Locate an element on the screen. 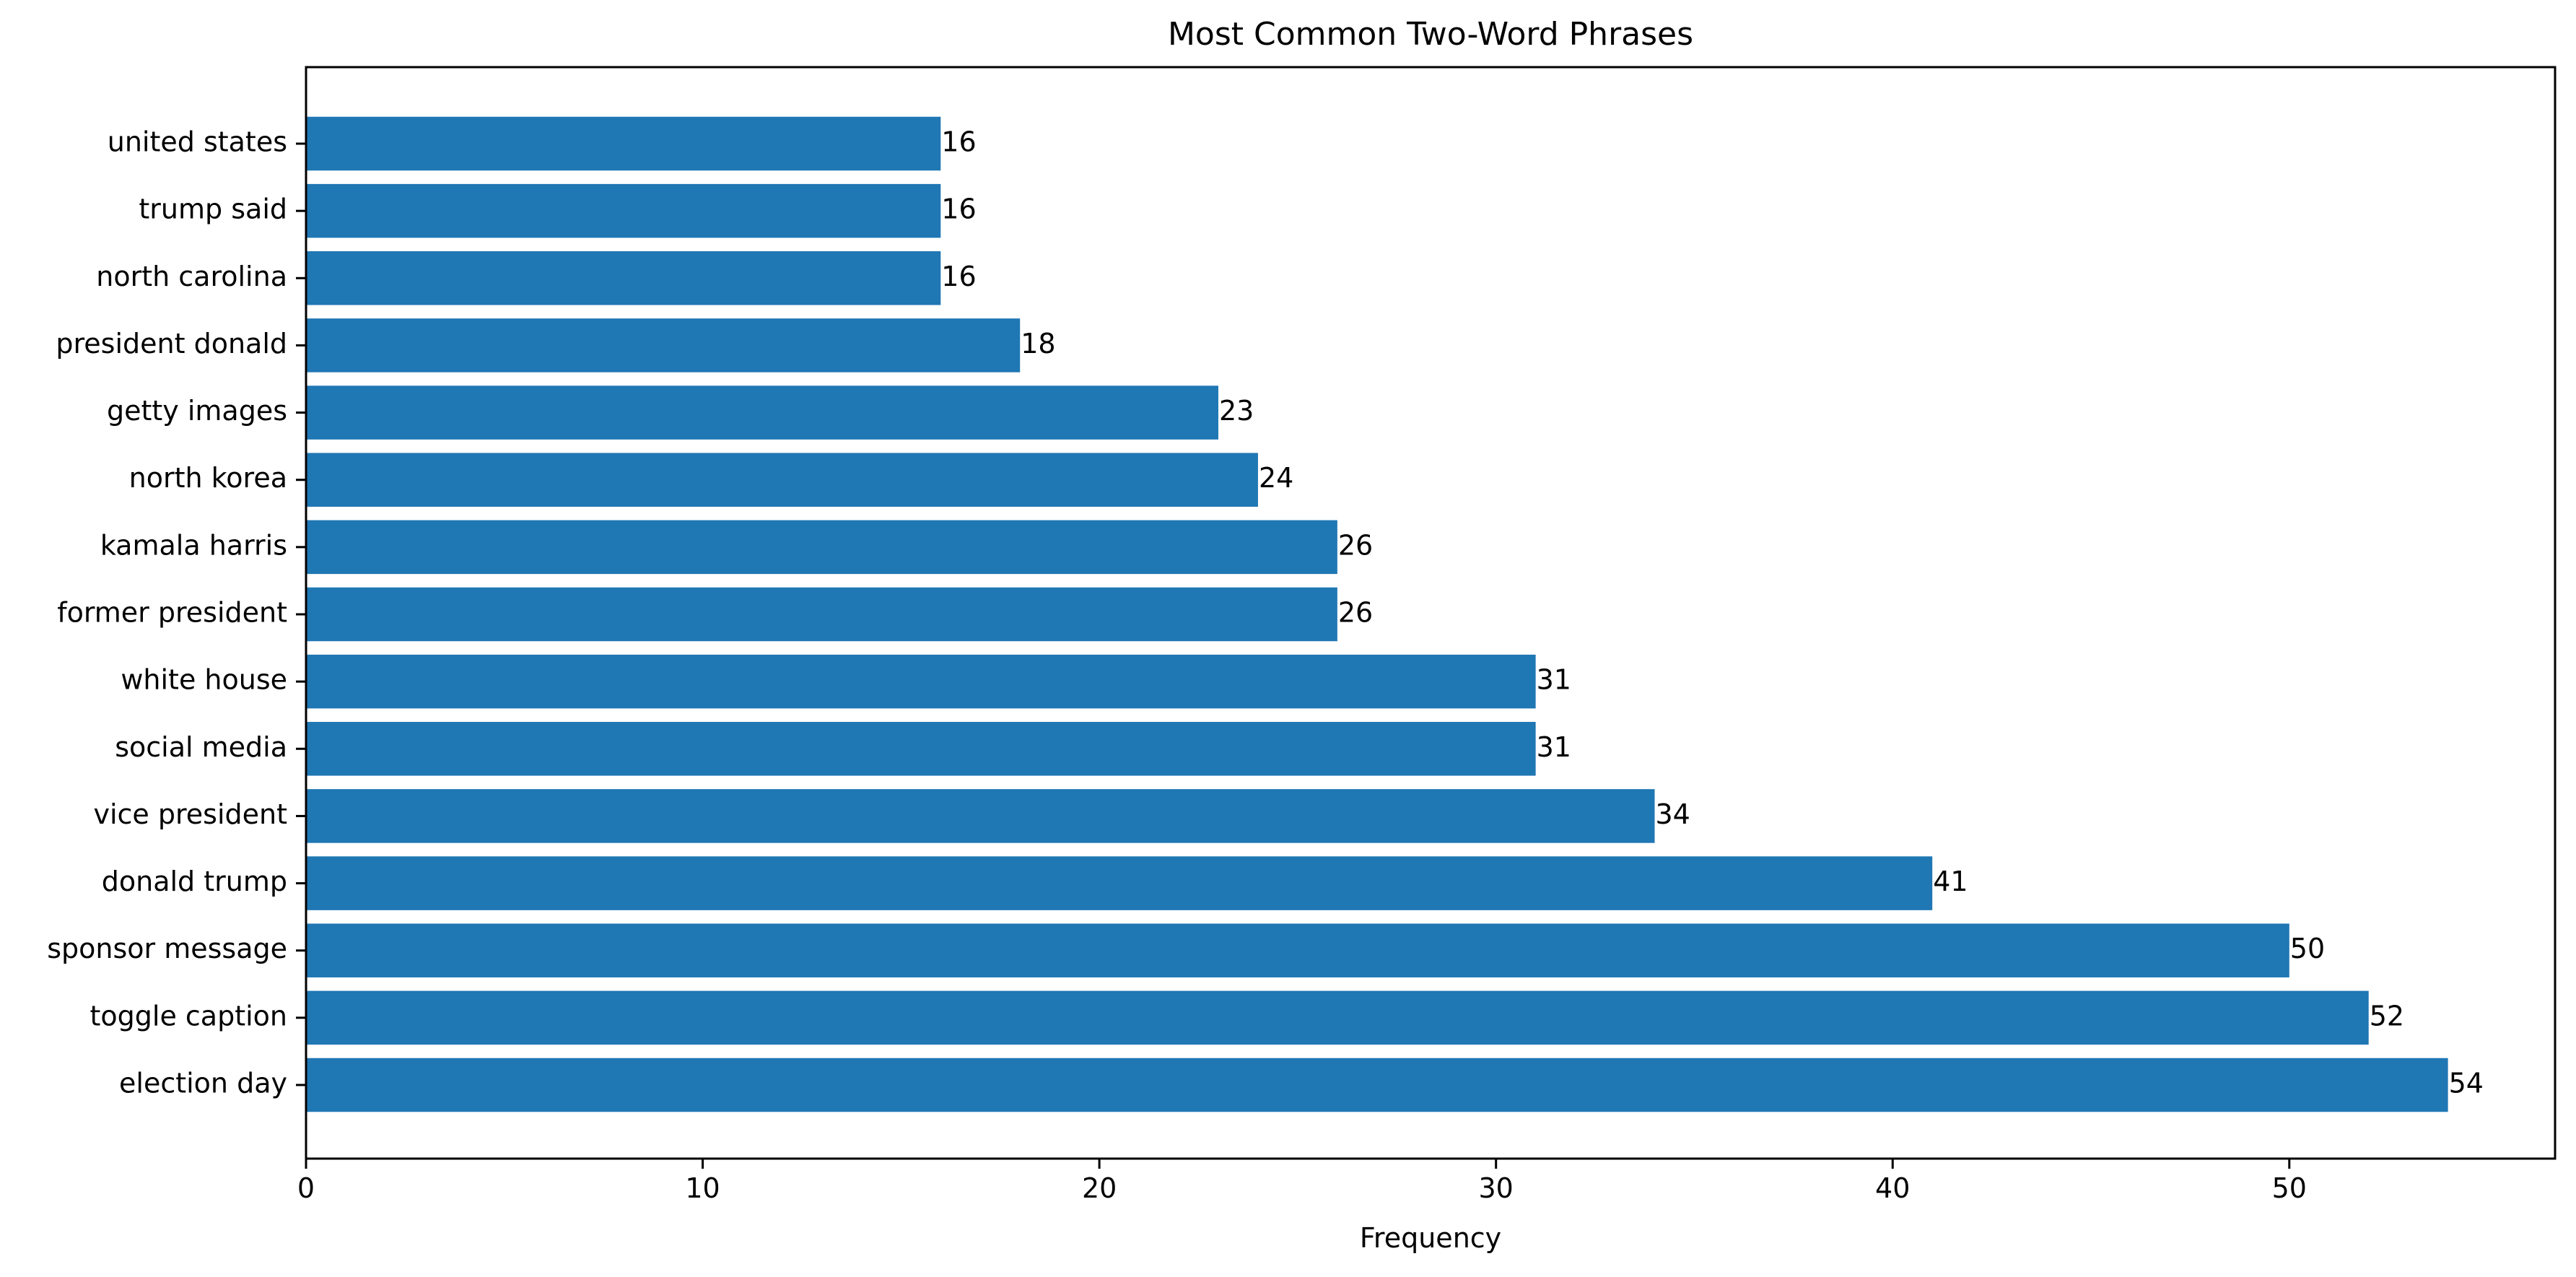 This screenshot has width=2576, height=1277. chart-title: Most Common Two-Word Phrases is located at coordinates (1430, 34).